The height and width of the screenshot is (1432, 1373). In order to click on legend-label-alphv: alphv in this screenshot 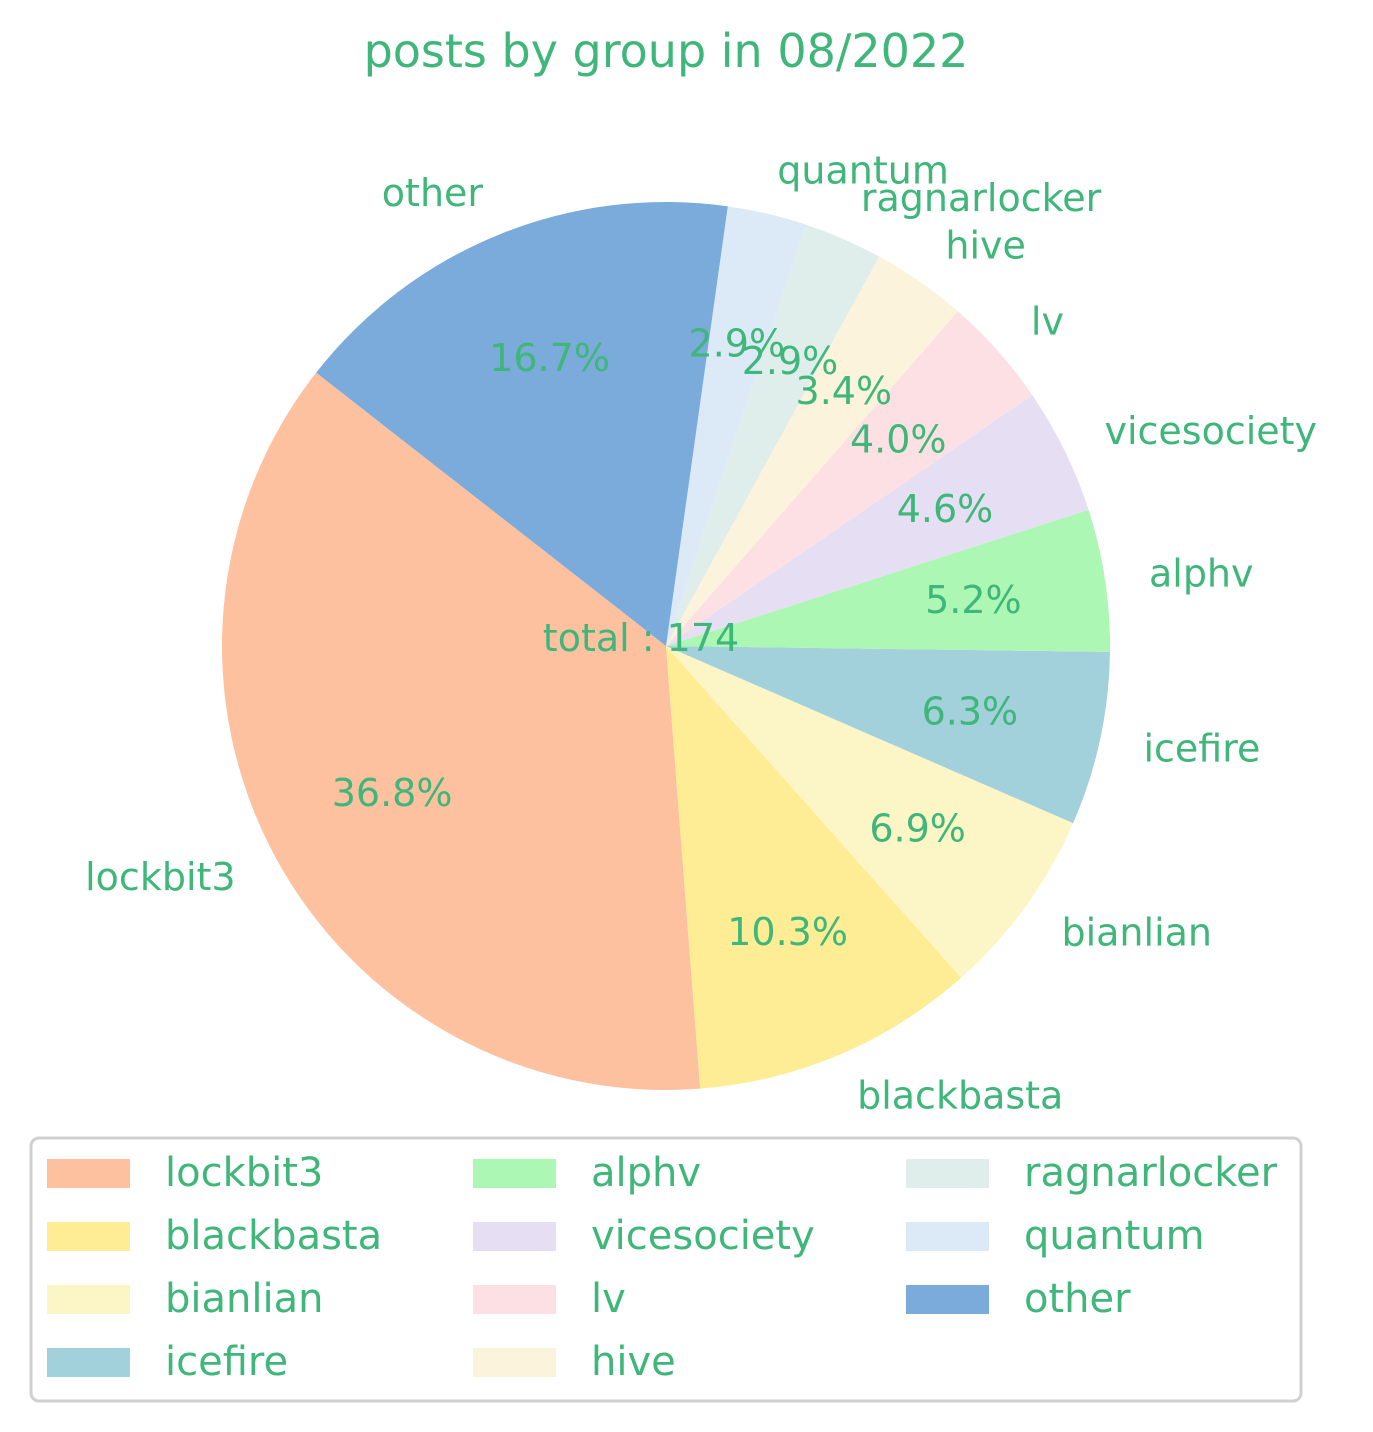, I will do `click(646, 1173)`.